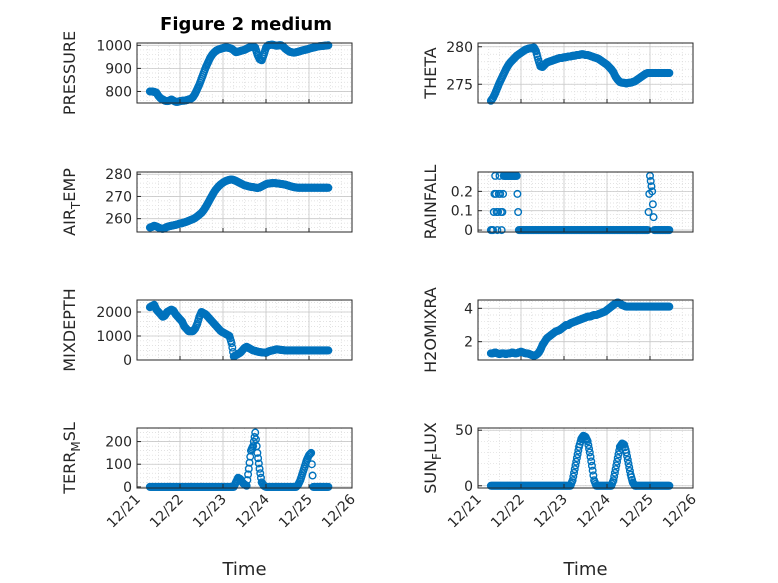 The image size is (778, 583). I want to click on y-tick-label: 280, so click(118, 175).